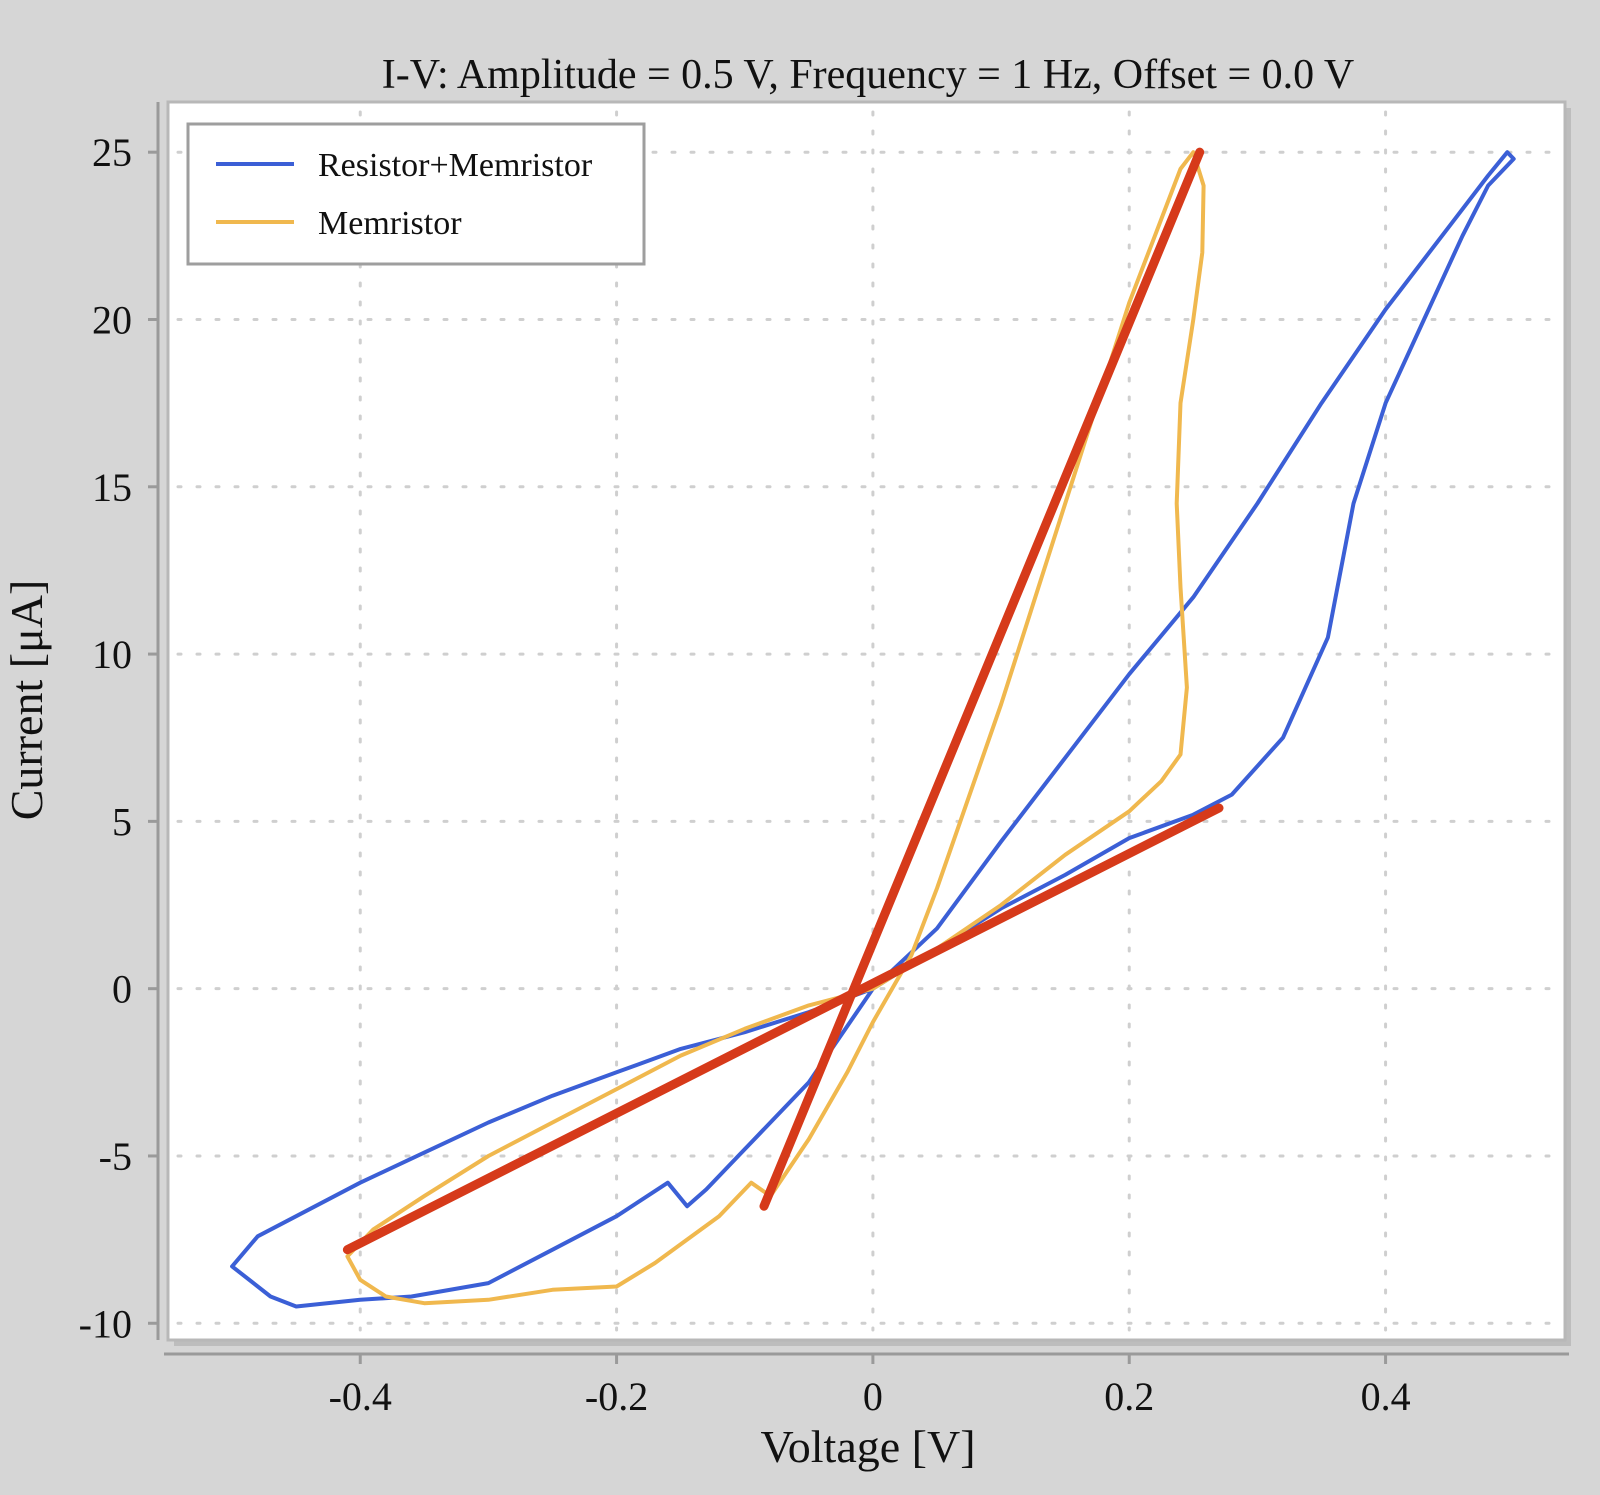 Image resolution: width=1600 pixels, height=1495 pixels. Describe the element at coordinates (1386, 1396) in the screenshot. I see `x-tick-label: 0.4` at that location.